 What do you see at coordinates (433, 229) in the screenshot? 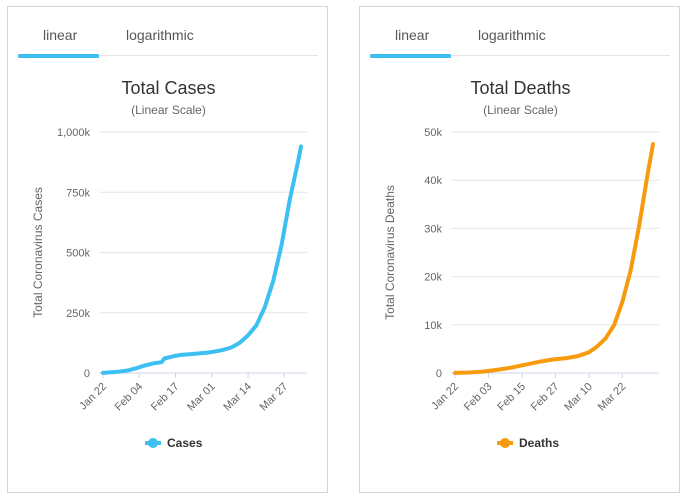
I see `y-tick-label: 30k` at bounding box center [433, 229].